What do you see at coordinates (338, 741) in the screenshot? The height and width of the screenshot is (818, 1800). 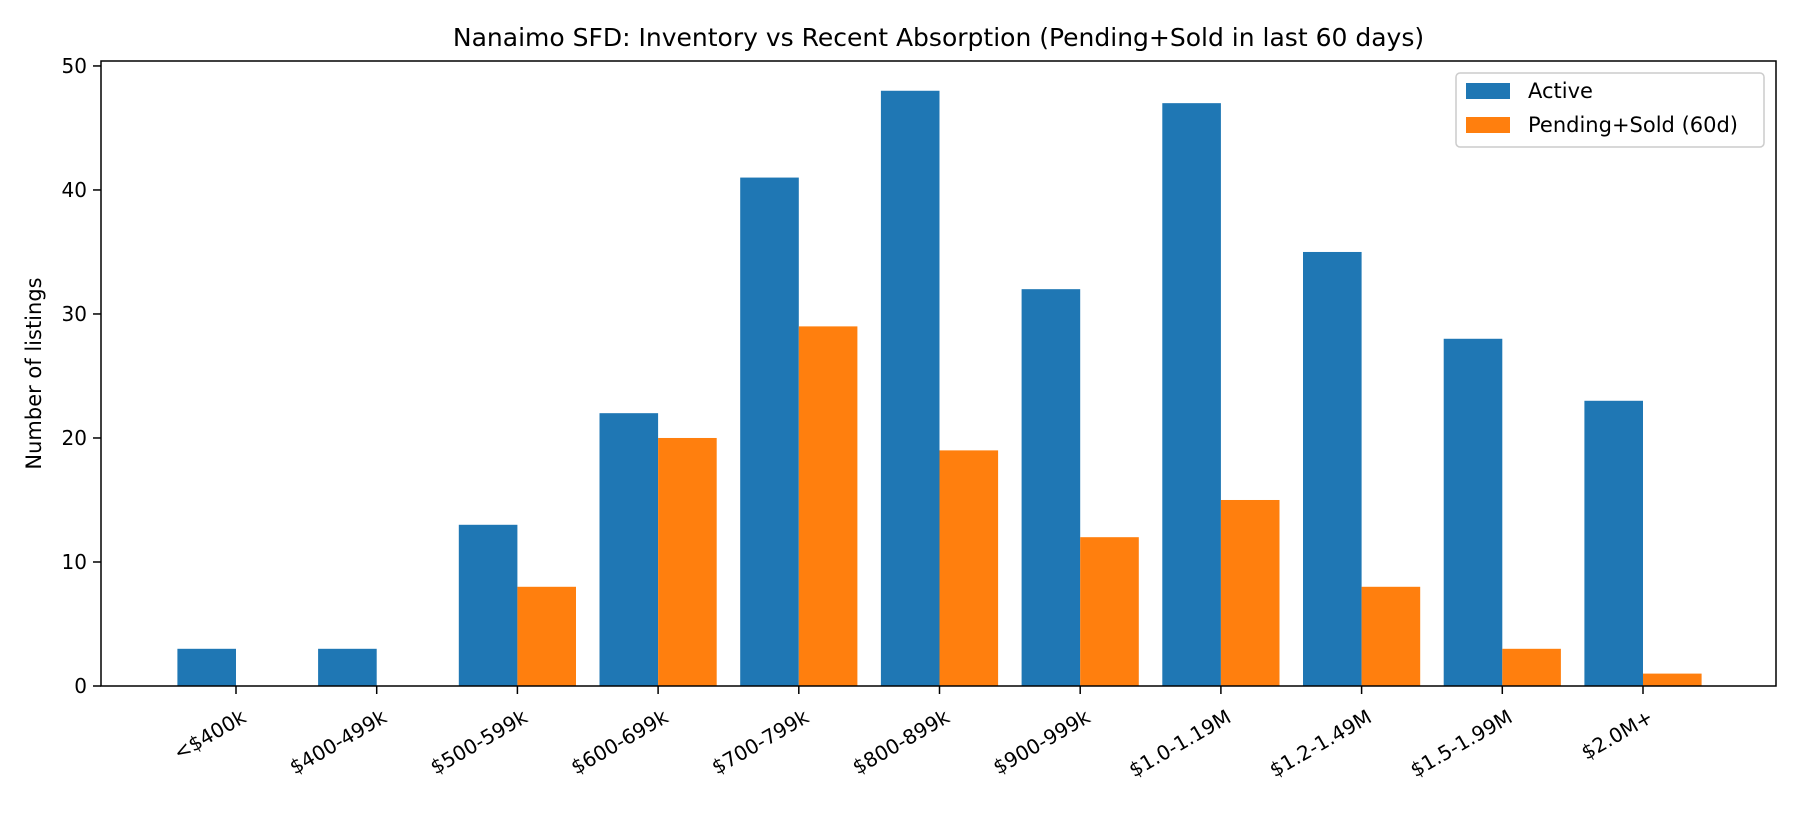 I see `x-tick-label-1: $400-499k` at bounding box center [338, 741].